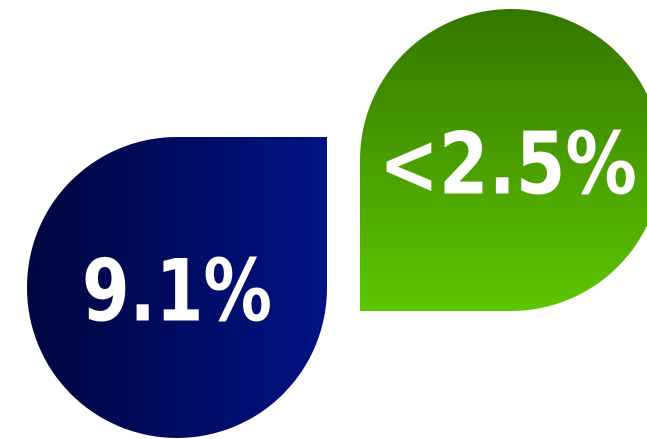 Image resolution: width=647 pixels, height=439 pixels. I want to click on badge-label: 9.1%, so click(177, 291).